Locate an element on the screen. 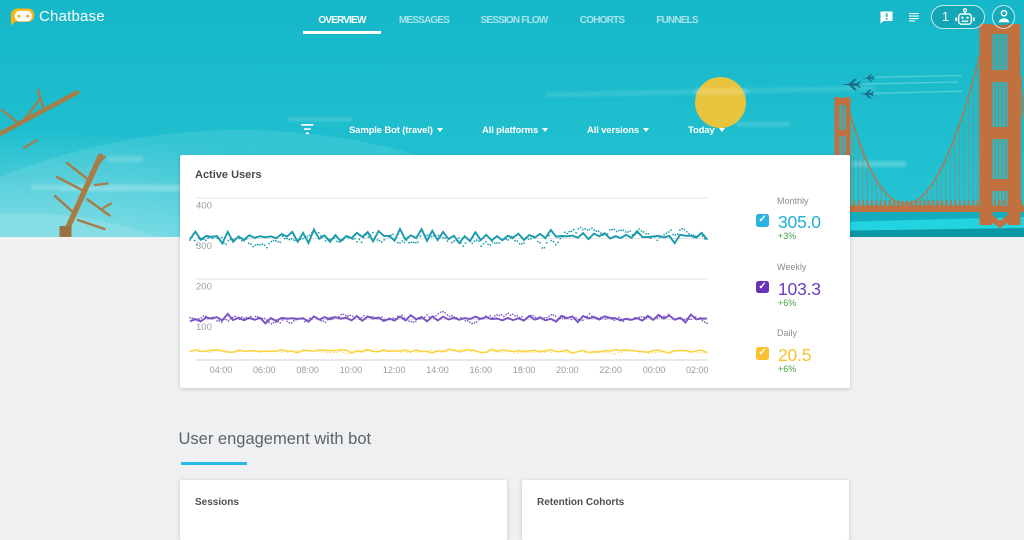  svg-text: 06:00 is located at coordinates (264, 370).